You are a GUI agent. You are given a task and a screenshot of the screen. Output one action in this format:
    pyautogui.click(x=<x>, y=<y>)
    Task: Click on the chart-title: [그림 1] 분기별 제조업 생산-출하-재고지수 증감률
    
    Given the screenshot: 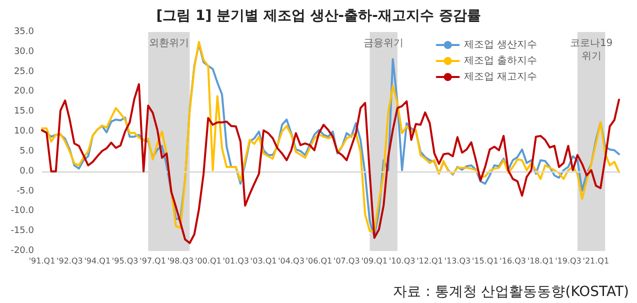 What is the action you would take?
    pyautogui.click(x=318, y=16)
    